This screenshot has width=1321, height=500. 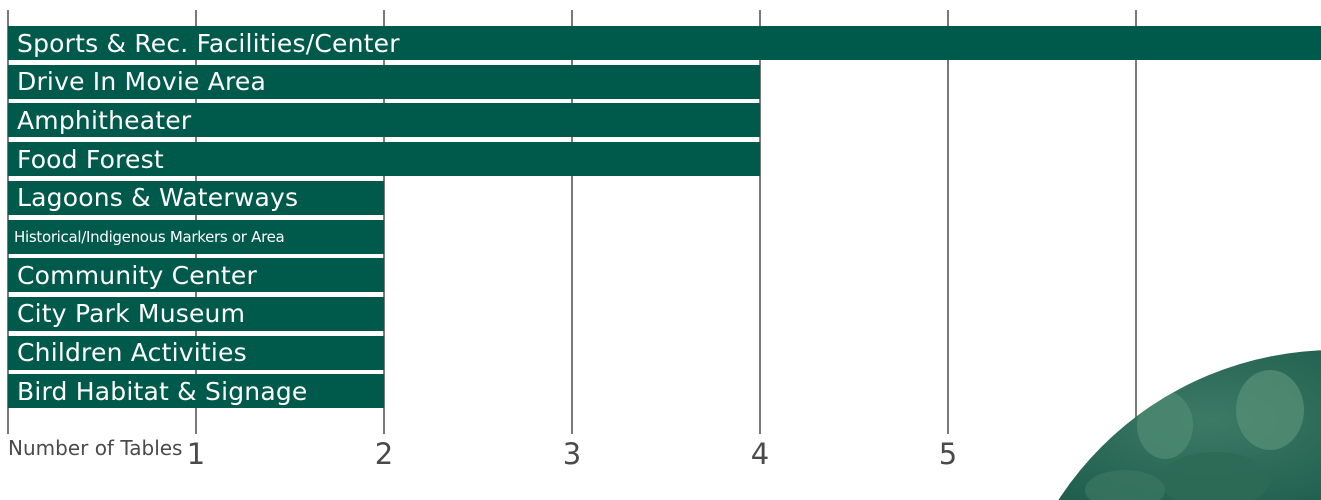 What do you see at coordinates (196, 391) in the screenshot?
I see `bar: Bird Habitat & Signage` at bounding box center [196, 391].